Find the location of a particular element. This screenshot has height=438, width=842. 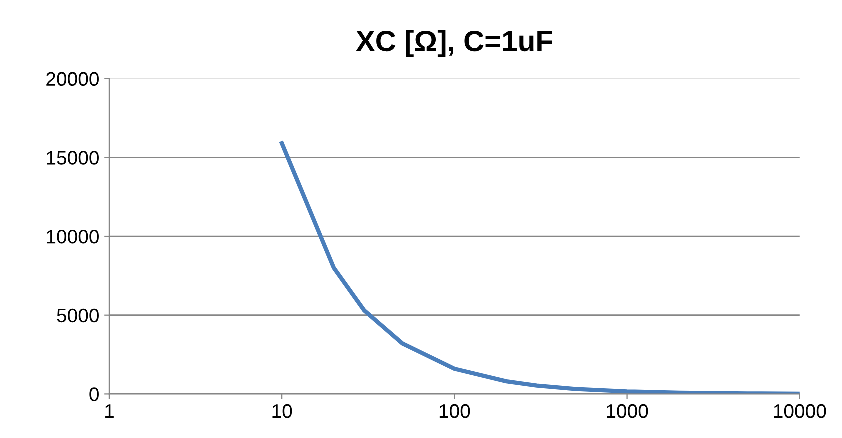

chart-title: XC [Ω], C=1uF is located at coordinates (454, 44).